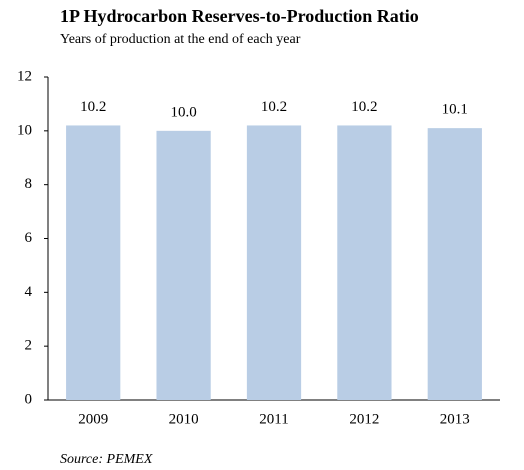 This screenshot has width=524, height=470. I want to click on y-tick-label: 4, so click(29, 292).